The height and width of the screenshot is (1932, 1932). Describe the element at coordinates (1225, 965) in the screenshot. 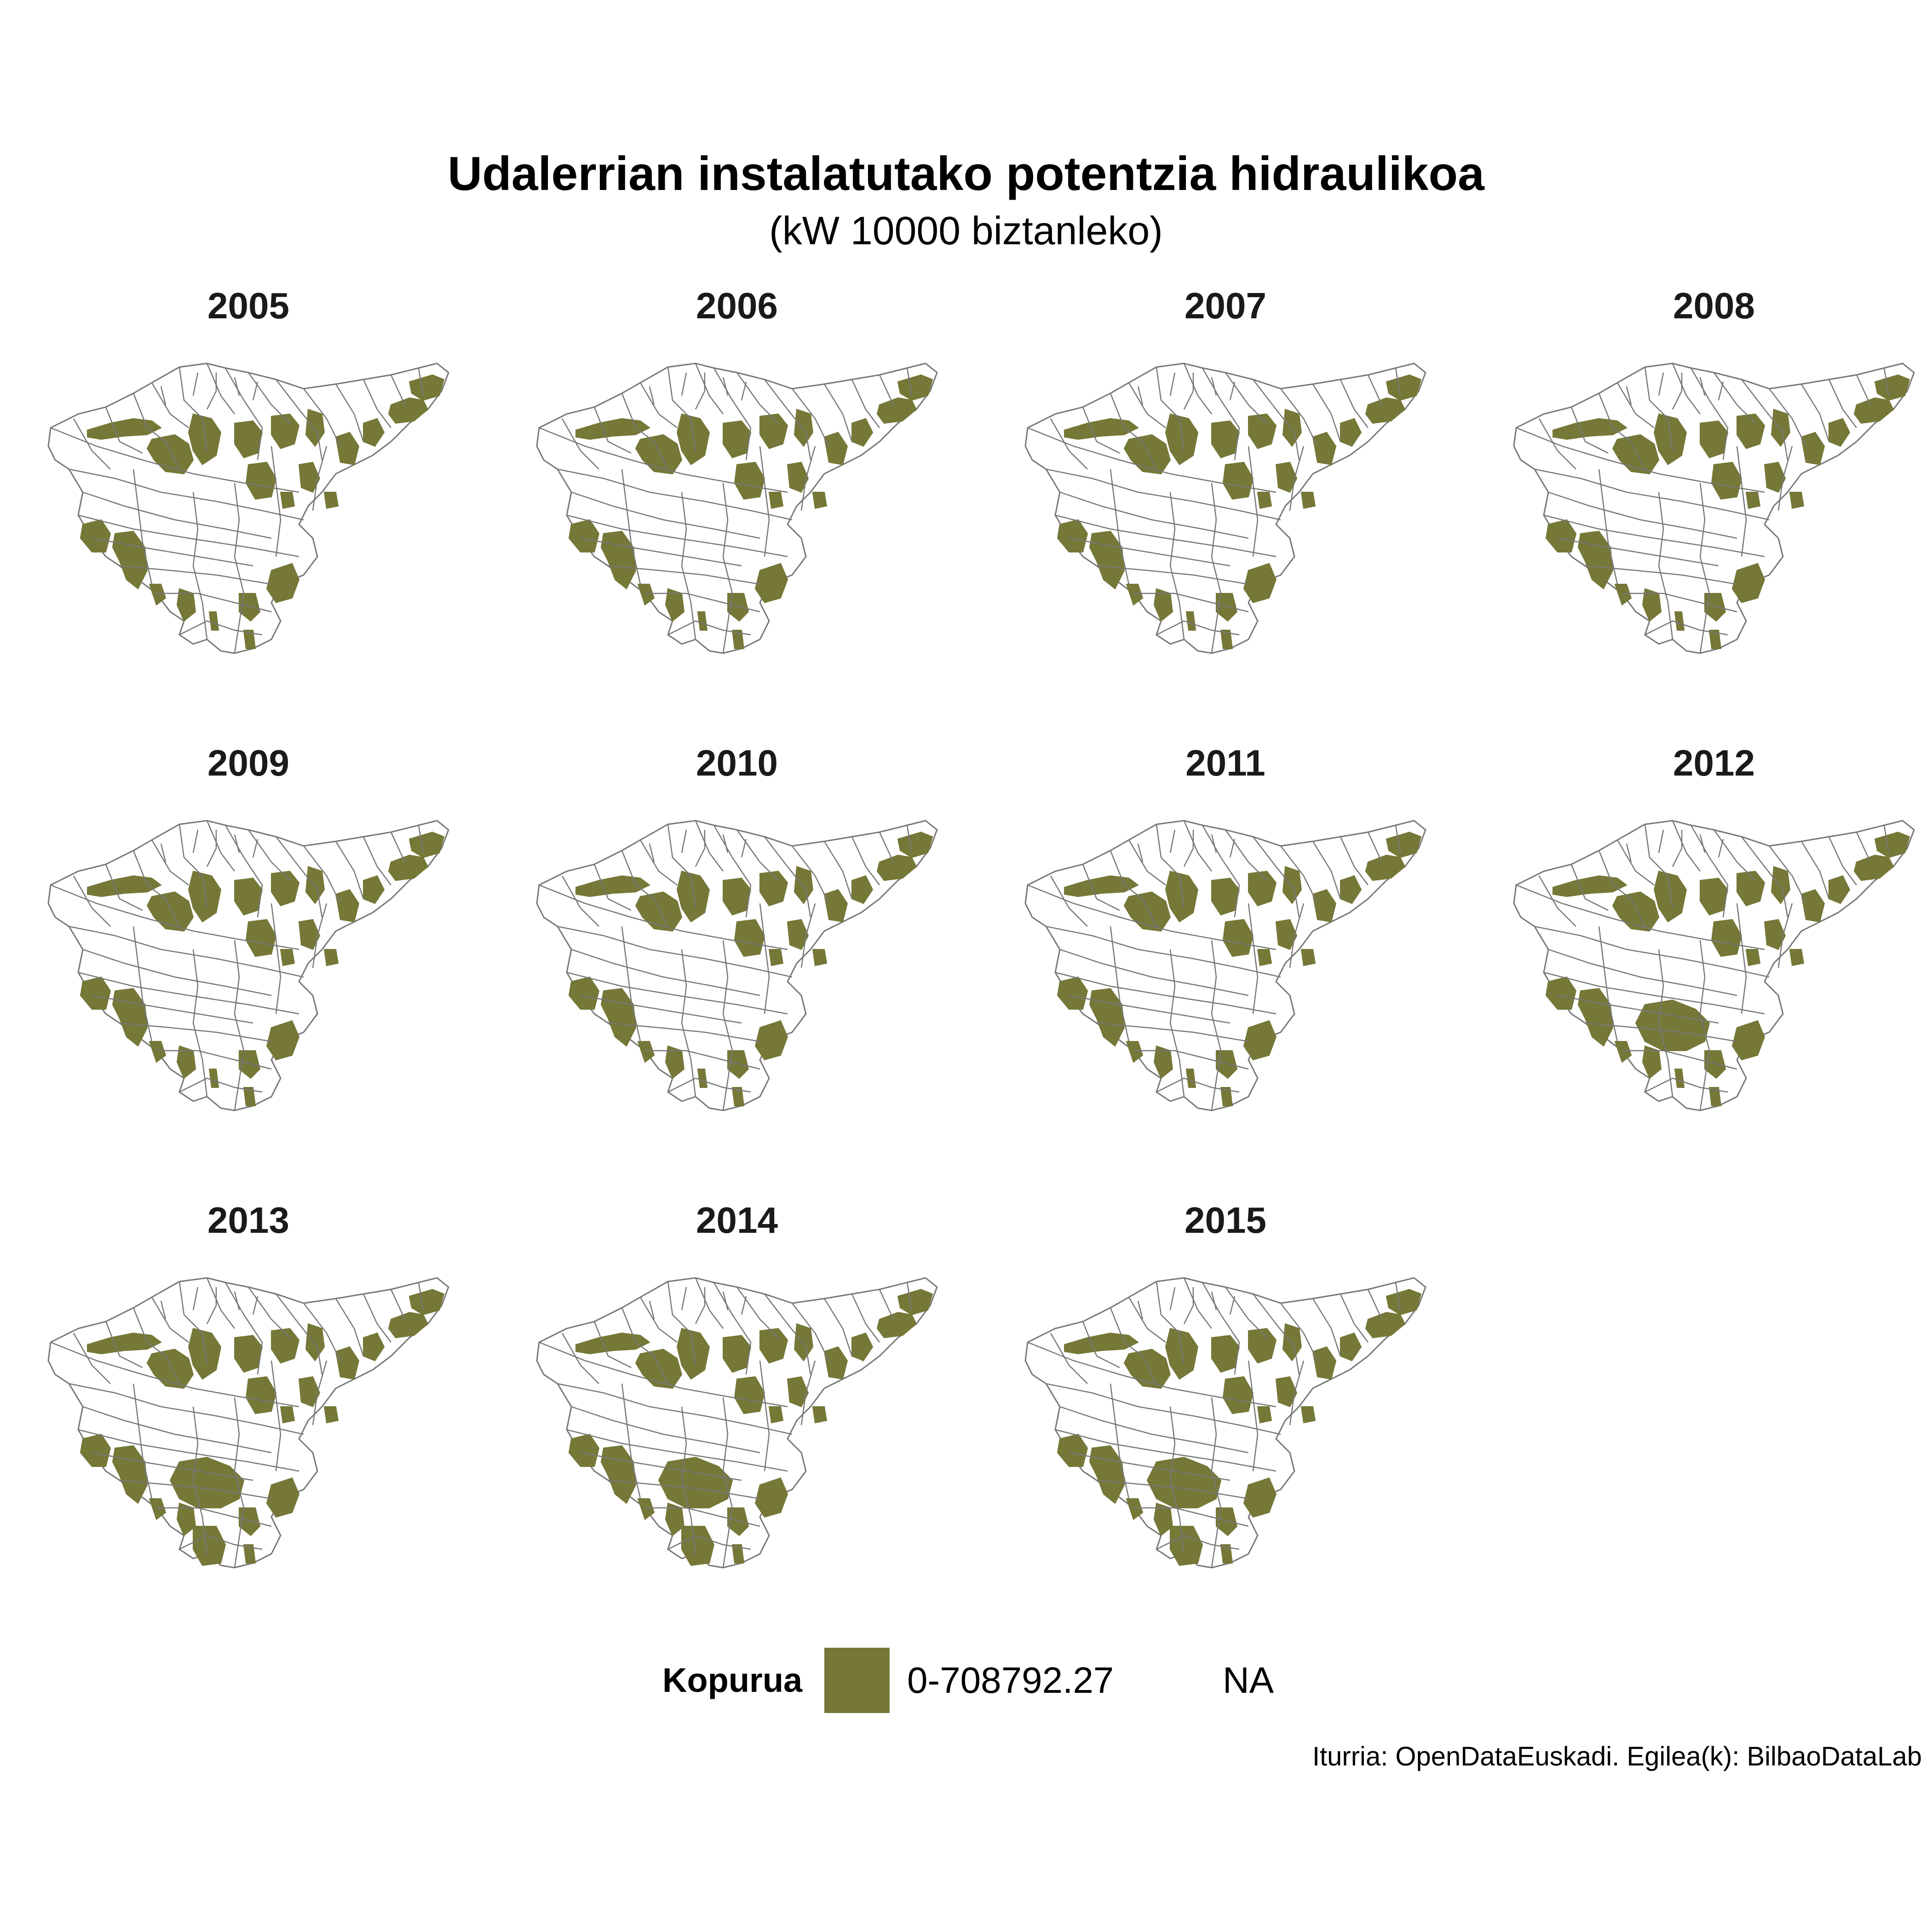

I see `map-panel-2011` at that location.